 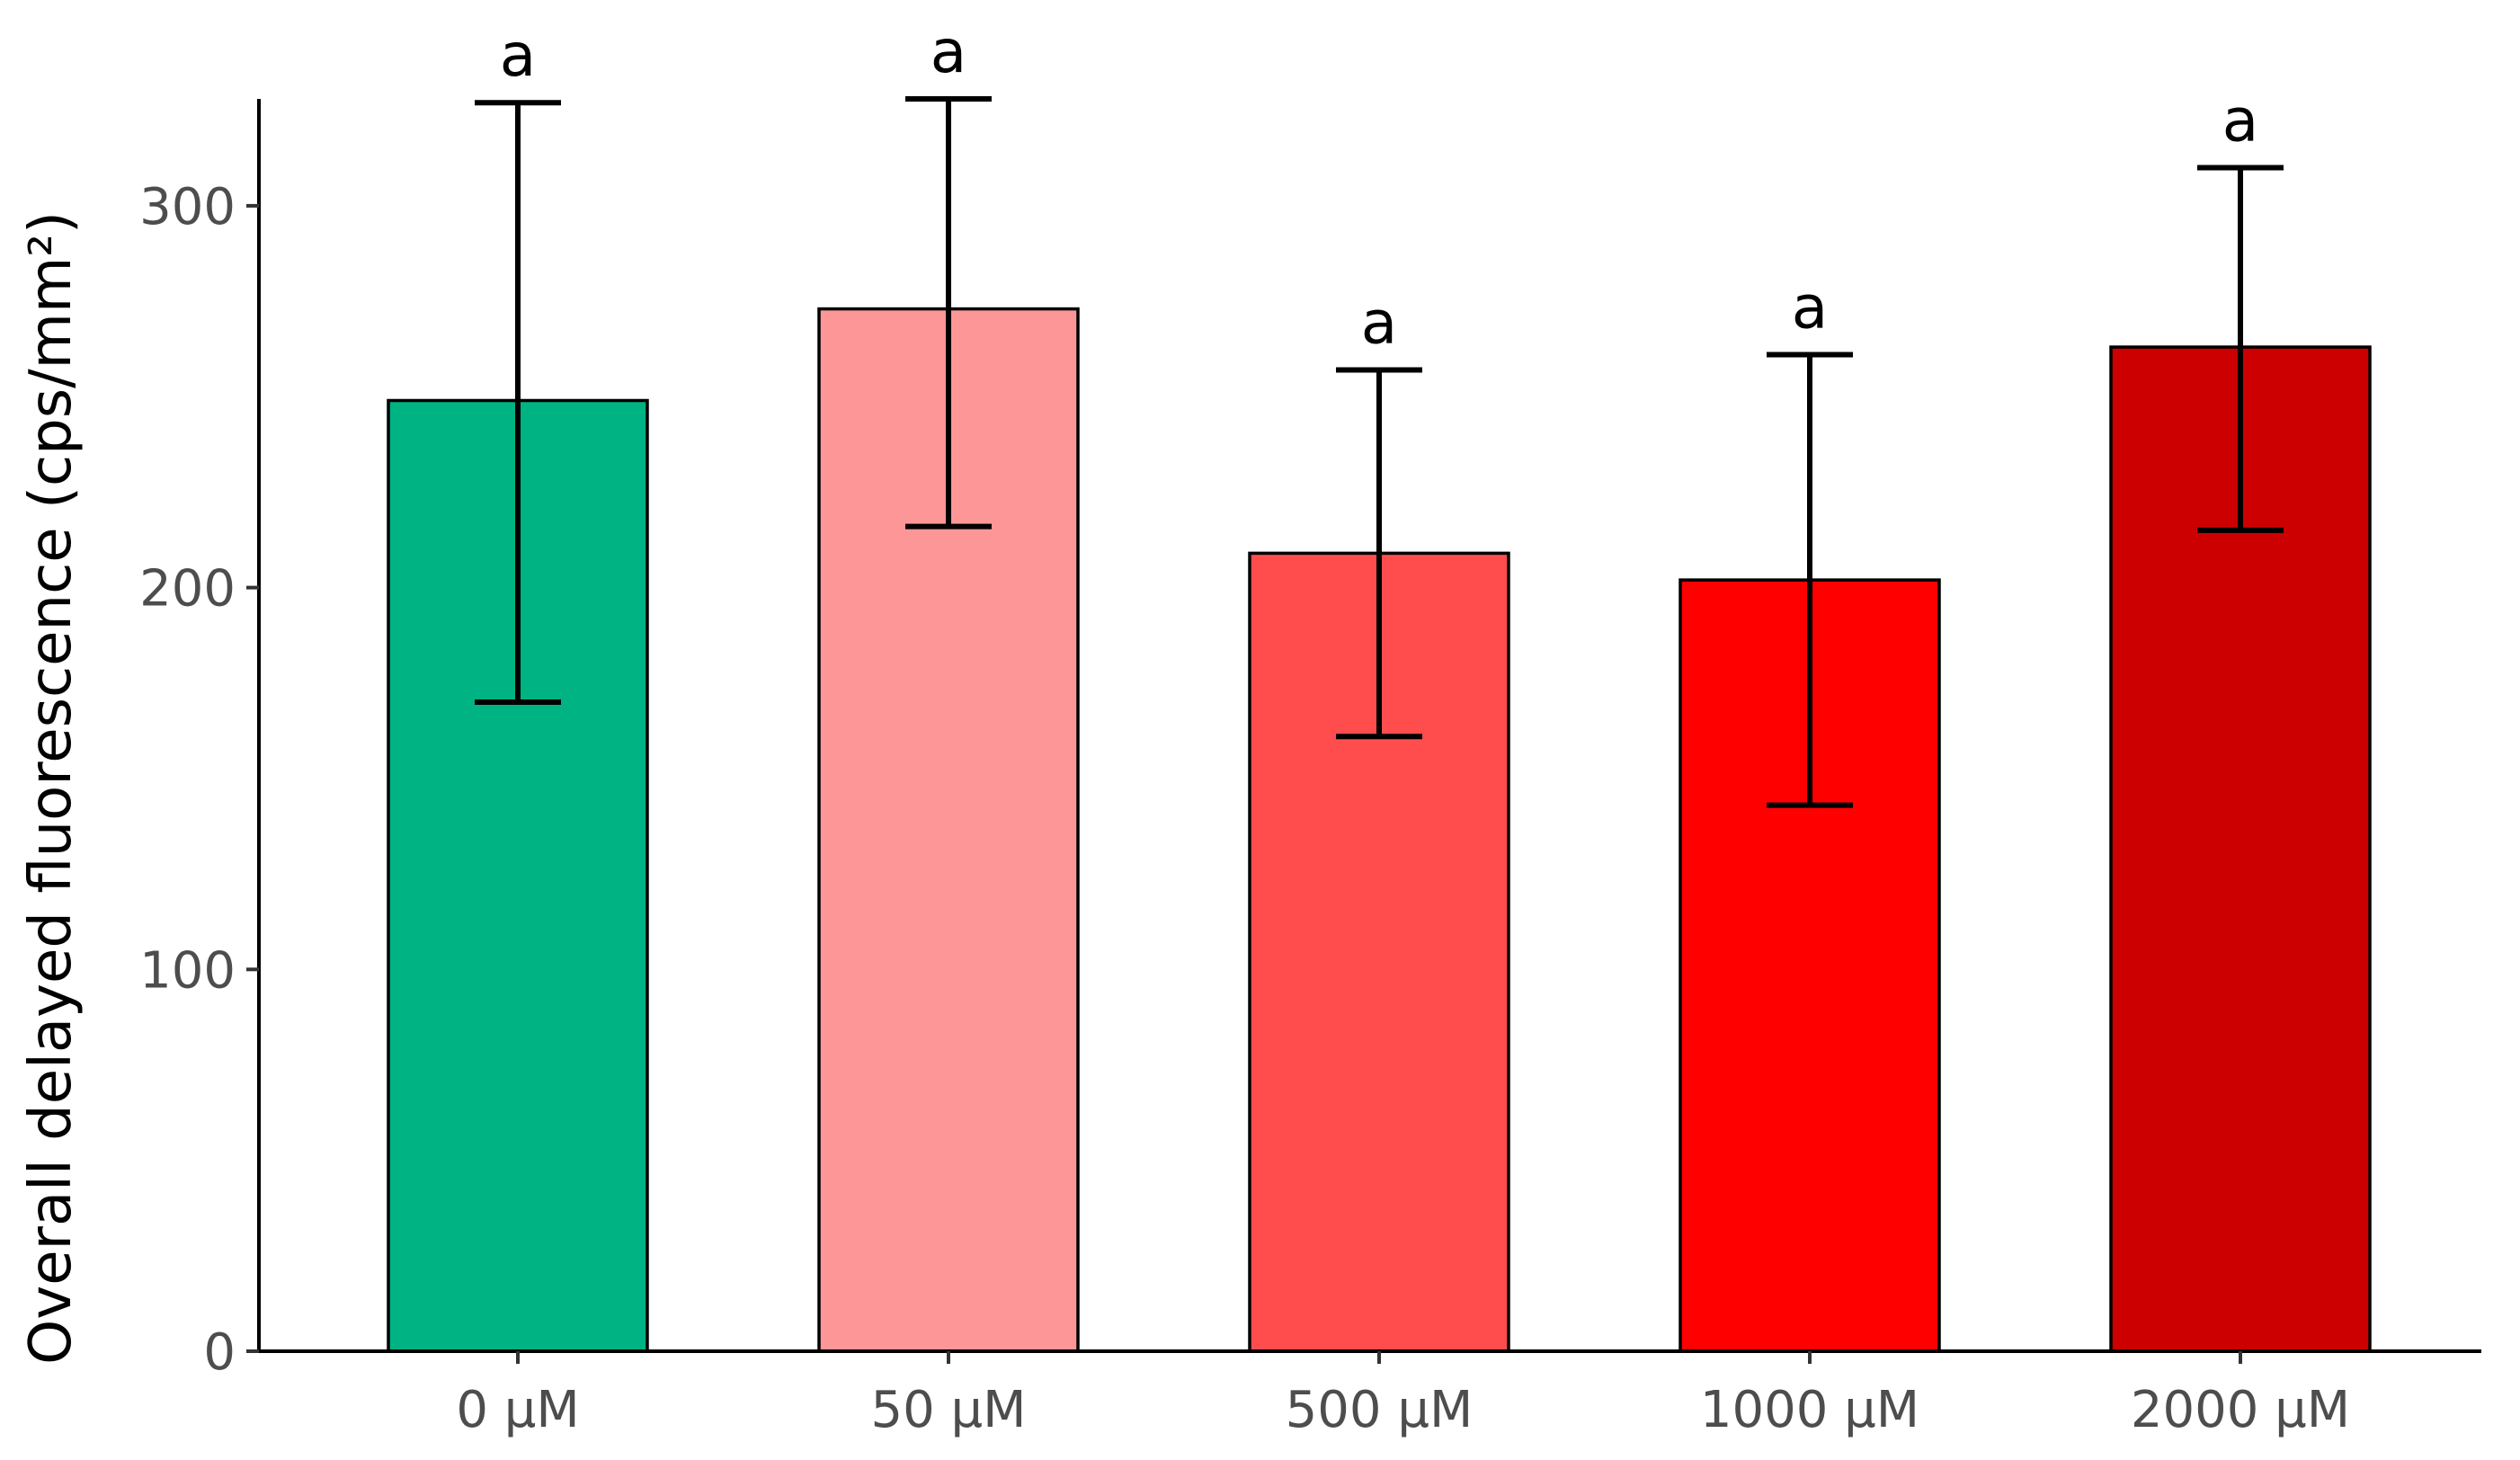 I want to click on y-axis-ticks: 0 100 200 300, so click(x=199, y=780).